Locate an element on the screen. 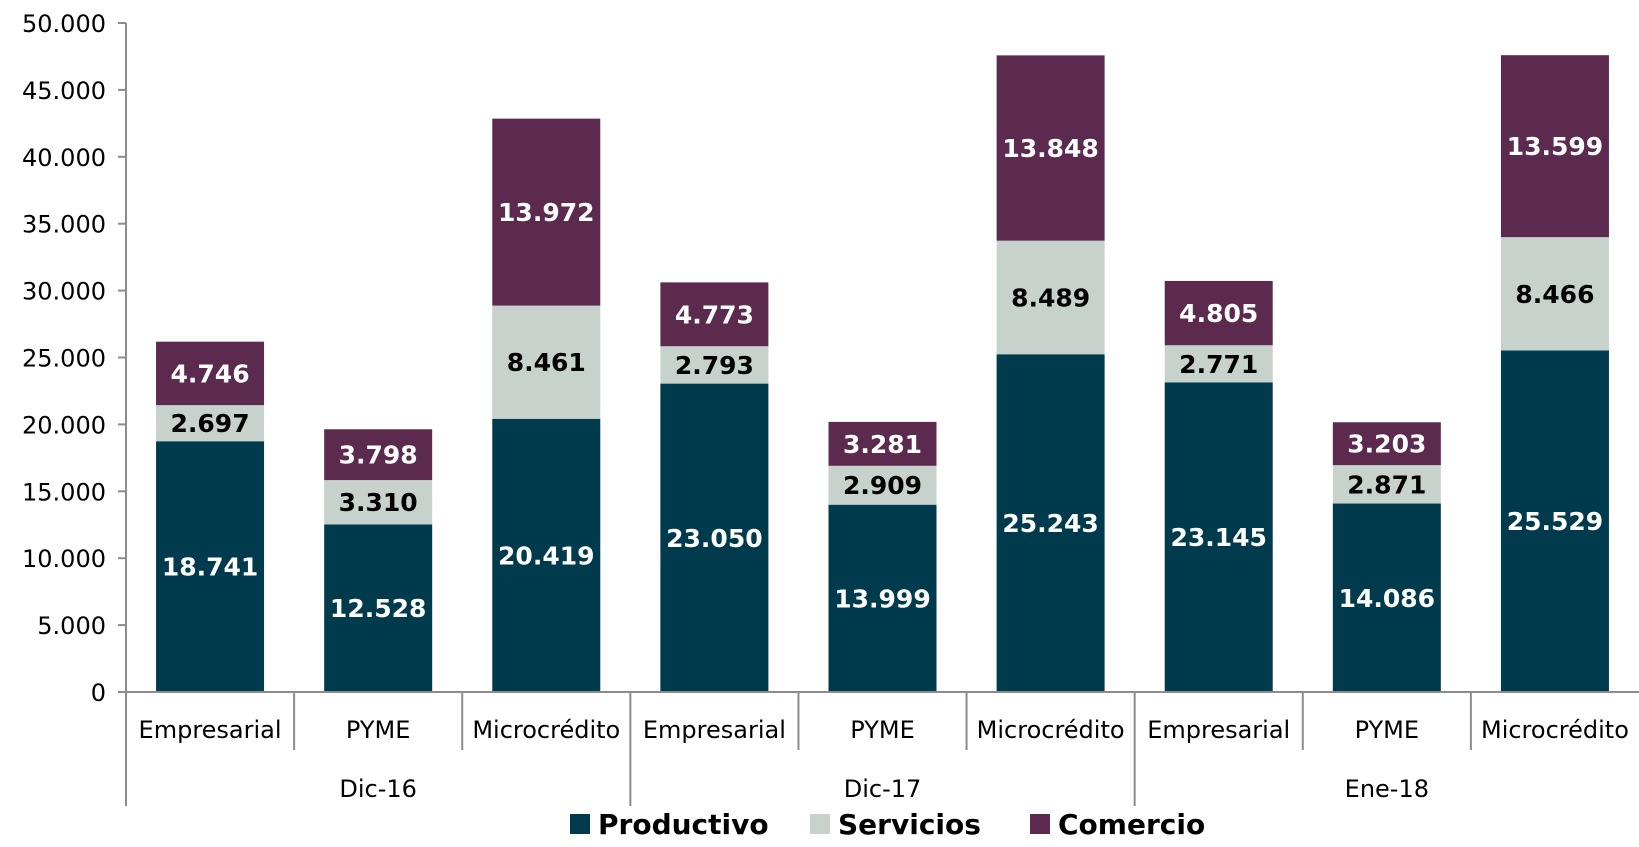  y-tick-label: 15.000 is located at coordinates (64, 492).